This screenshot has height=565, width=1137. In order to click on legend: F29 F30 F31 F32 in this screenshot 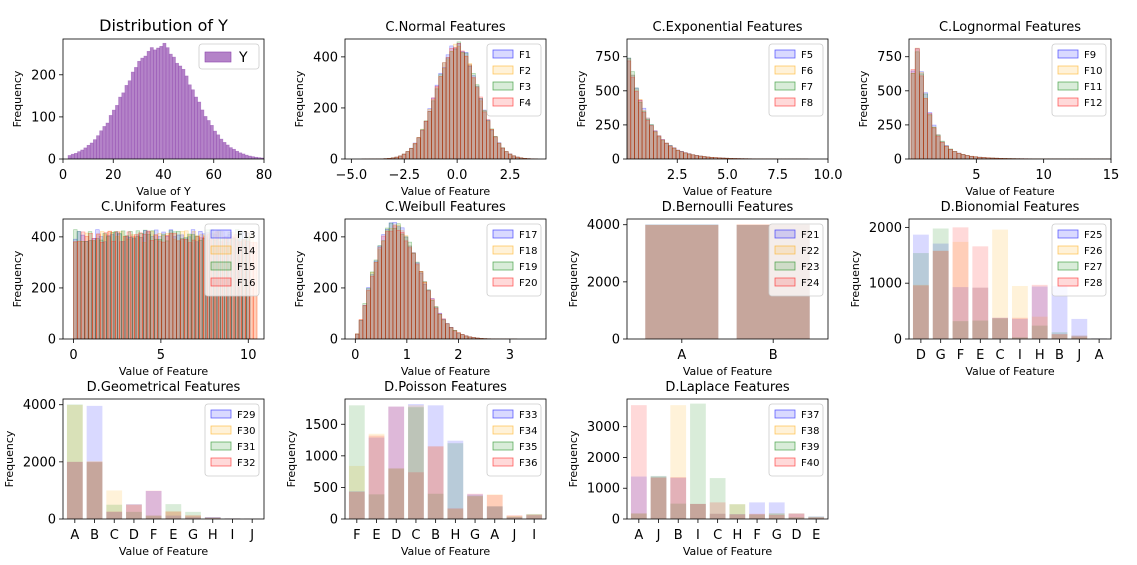, I will do `click(232, 440)`.